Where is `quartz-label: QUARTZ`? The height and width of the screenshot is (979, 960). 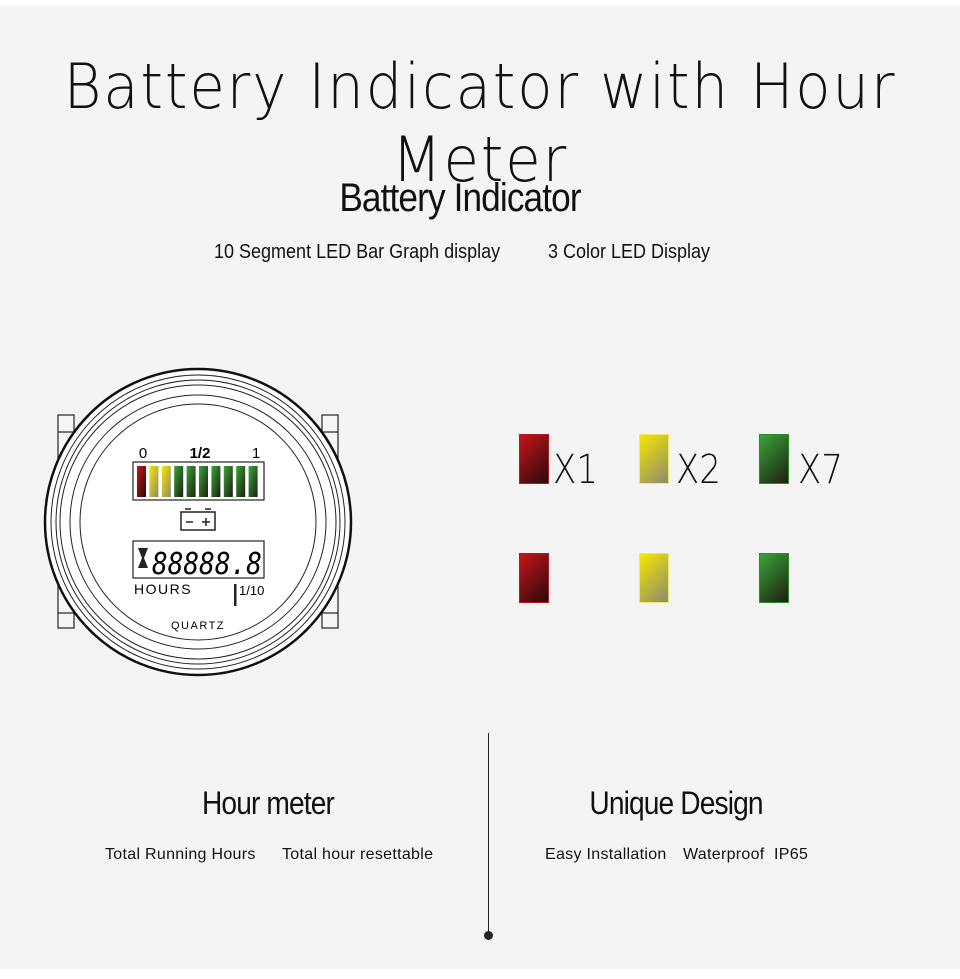
quartz-label: QUARTZ is located at coordinates (198, 626).